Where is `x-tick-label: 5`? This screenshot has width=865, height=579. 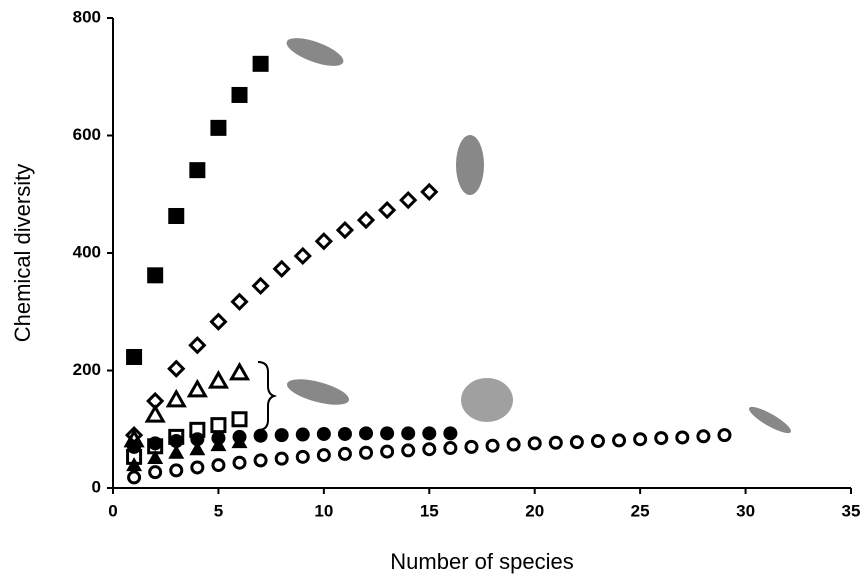 x-tick-label: 5 is located at coordinates (218, 510).